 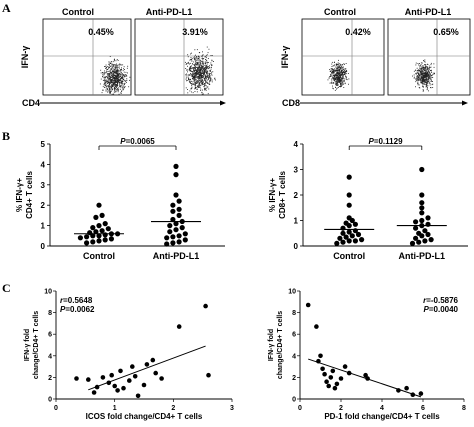 I want to click on y-tick-label: 0, so click(x=43, y=246).